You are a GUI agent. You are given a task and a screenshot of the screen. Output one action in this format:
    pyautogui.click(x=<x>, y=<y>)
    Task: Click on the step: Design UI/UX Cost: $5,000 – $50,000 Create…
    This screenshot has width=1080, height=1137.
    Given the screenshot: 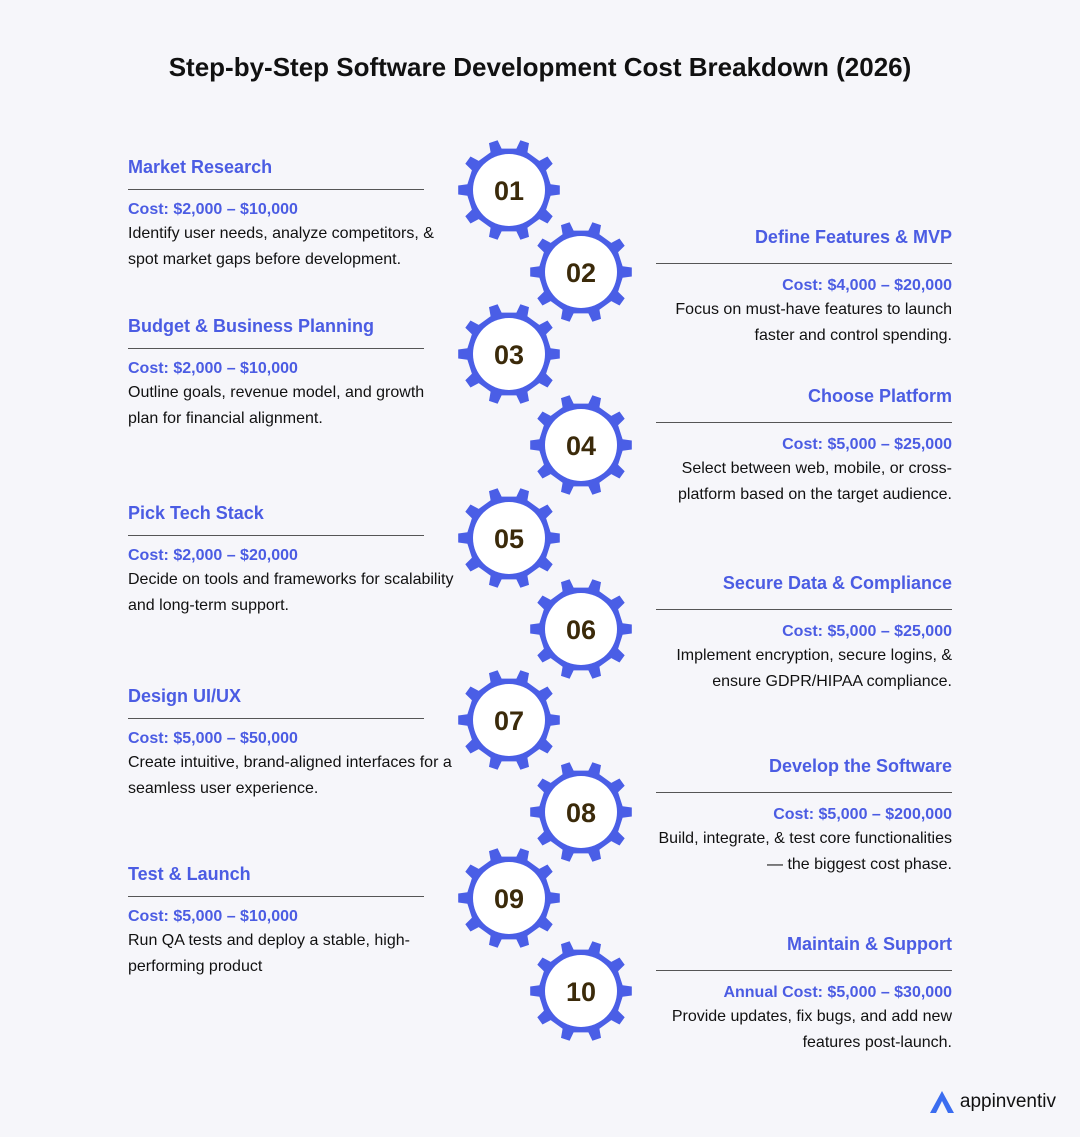 What is the action you would take?
    pyautogui.click(x=293, y=743)
    